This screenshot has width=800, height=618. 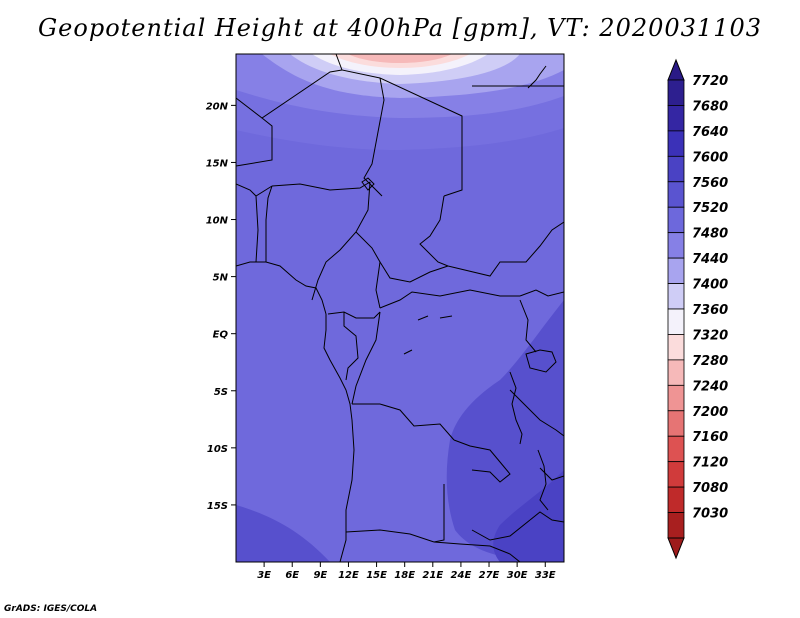 What do you see at coordinates (257, 229) in the screenshot?
I see `border-togo` at bounding box center [257, 229].